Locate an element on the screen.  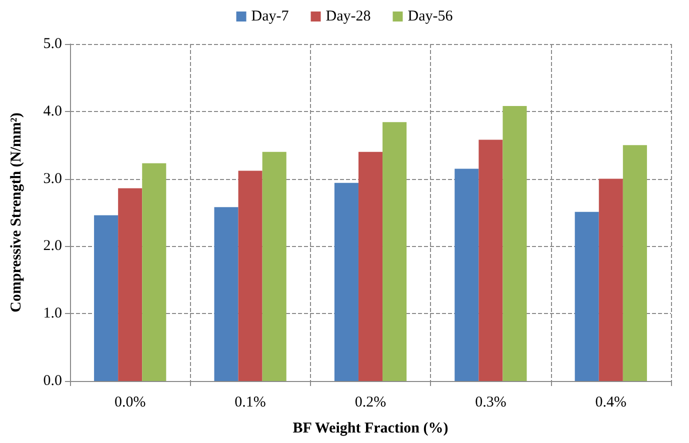
legend-label: Day-56 is located at coordinates (431, 16).